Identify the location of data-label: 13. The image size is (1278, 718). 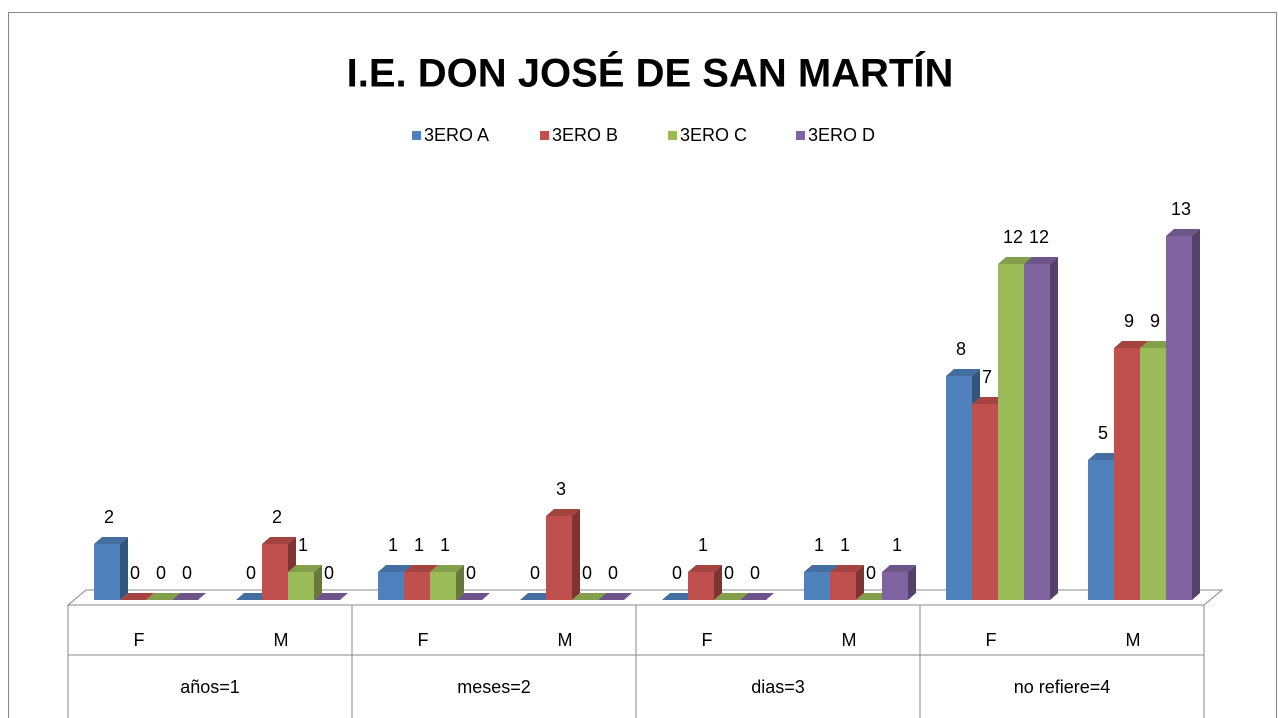
(1181, 209).